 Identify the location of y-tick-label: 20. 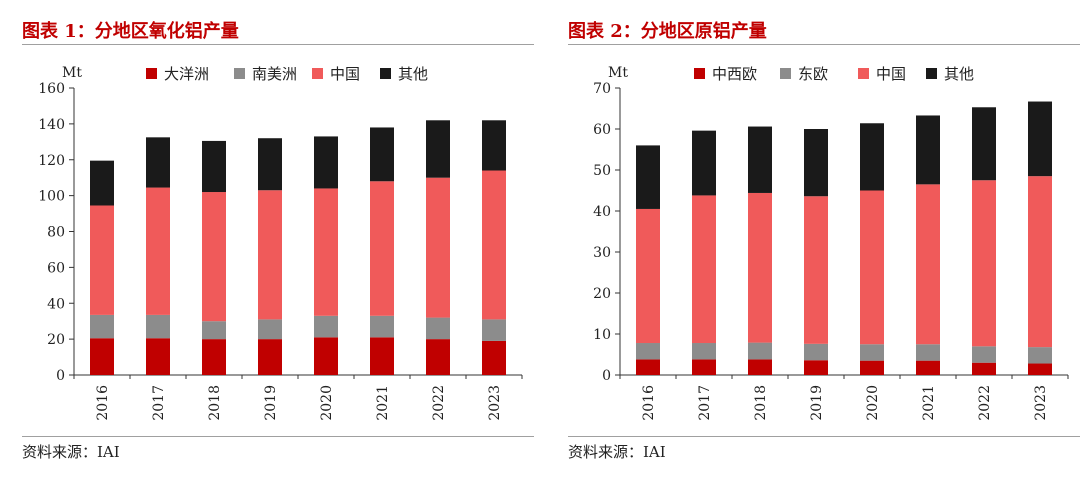
(56, 340).